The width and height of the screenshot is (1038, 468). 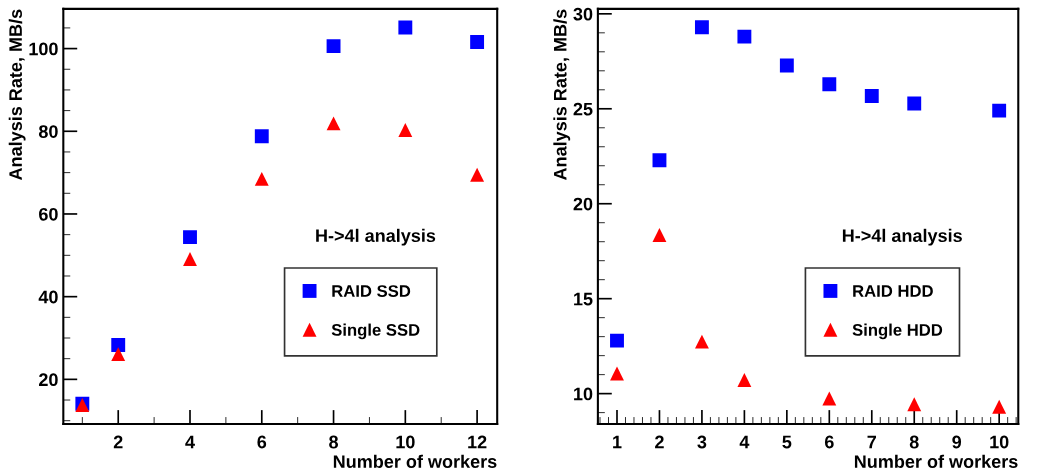 What do you see at coordinates (957, 442) in the screenshot?
I see `x-tick-label: 9` at bounding box center [957, 442].